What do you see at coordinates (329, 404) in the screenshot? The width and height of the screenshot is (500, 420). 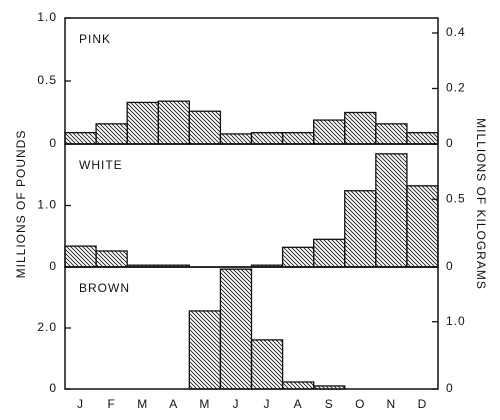 I see `x-tick-label: S` at bounding box center [329, 404].